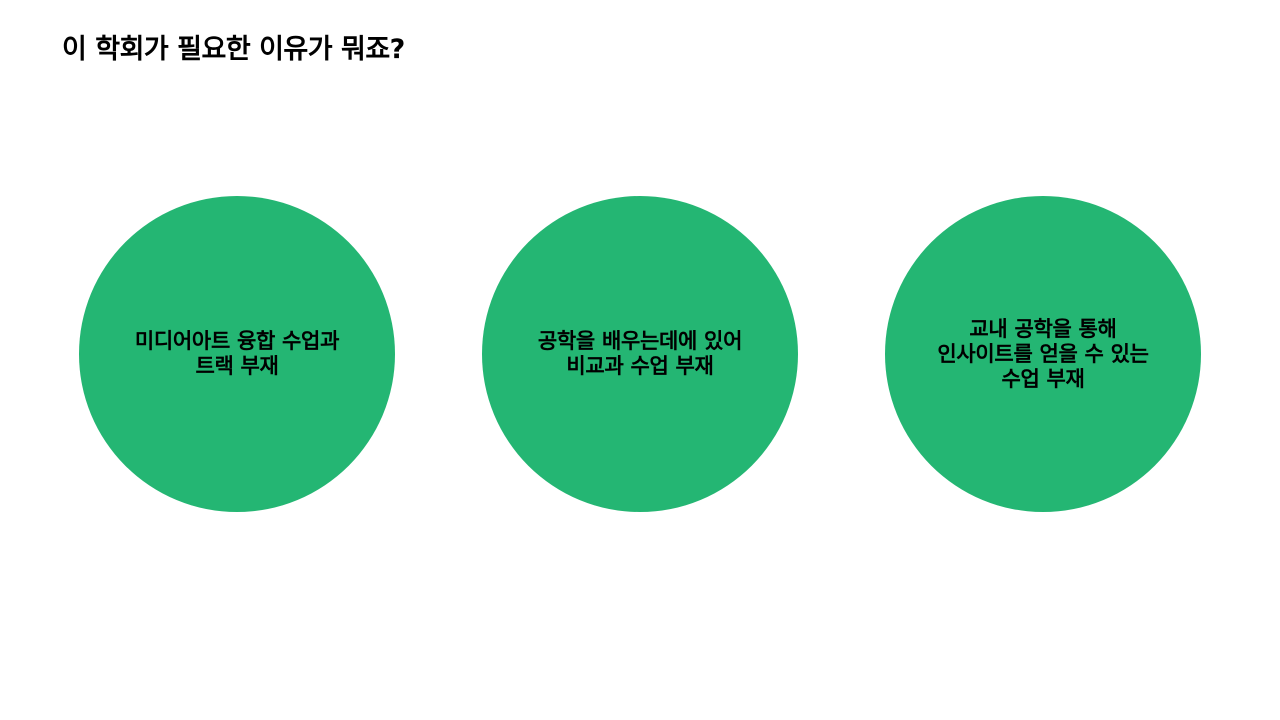 This screenshot has width=1280, height=720. I want to click on reason-circle-2: 공학을 배우는데에 있어 비교과 수업 부재, so click(640, 354).